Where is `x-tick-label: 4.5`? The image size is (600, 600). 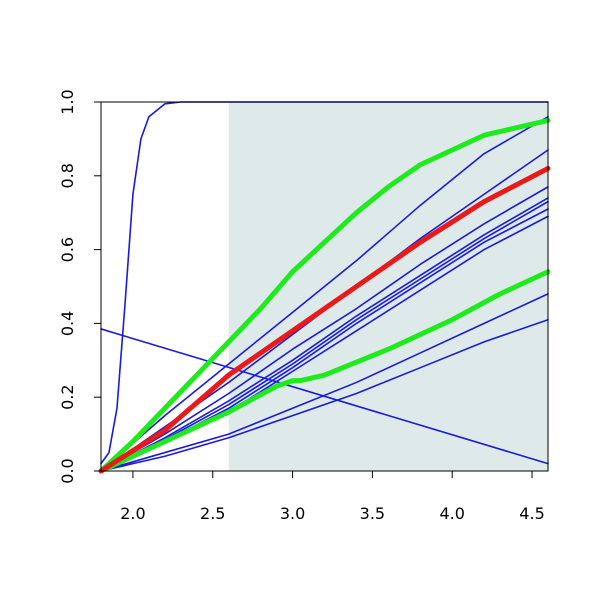
x-tick-label: 4.5 is located at coordinates (531, 513).